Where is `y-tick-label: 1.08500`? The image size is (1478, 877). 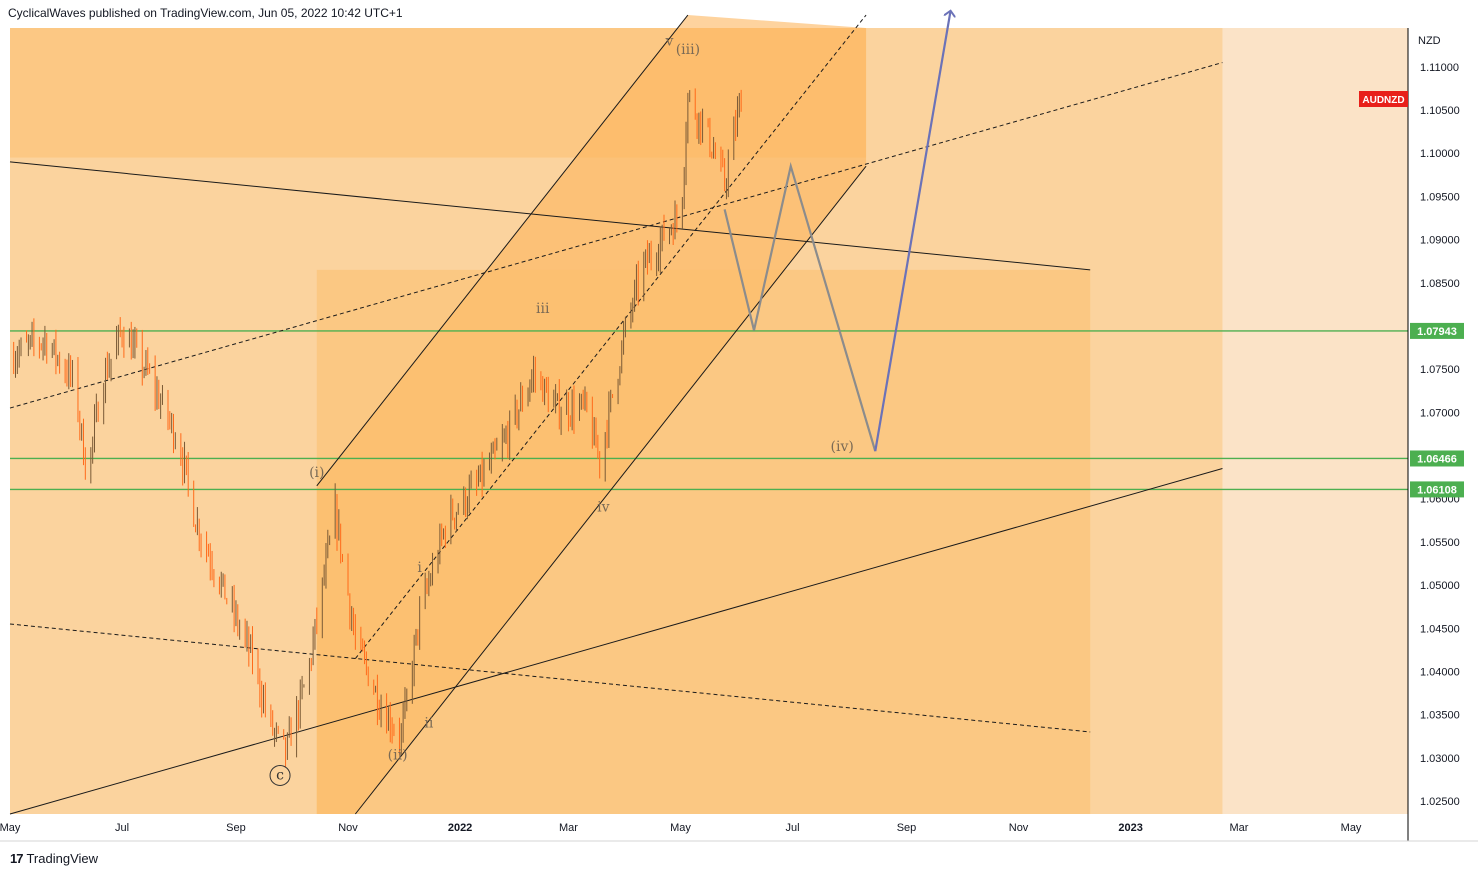
y-tick-label: 1.08500 is located at coordinates (1440, 284).